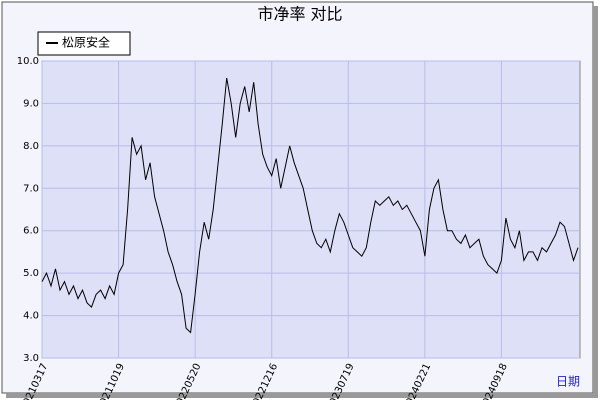  What do you see at coordinates (28, 61) in the screenshot?
I see `y-tick-label: 10.0` at bounding box center [28, 61].